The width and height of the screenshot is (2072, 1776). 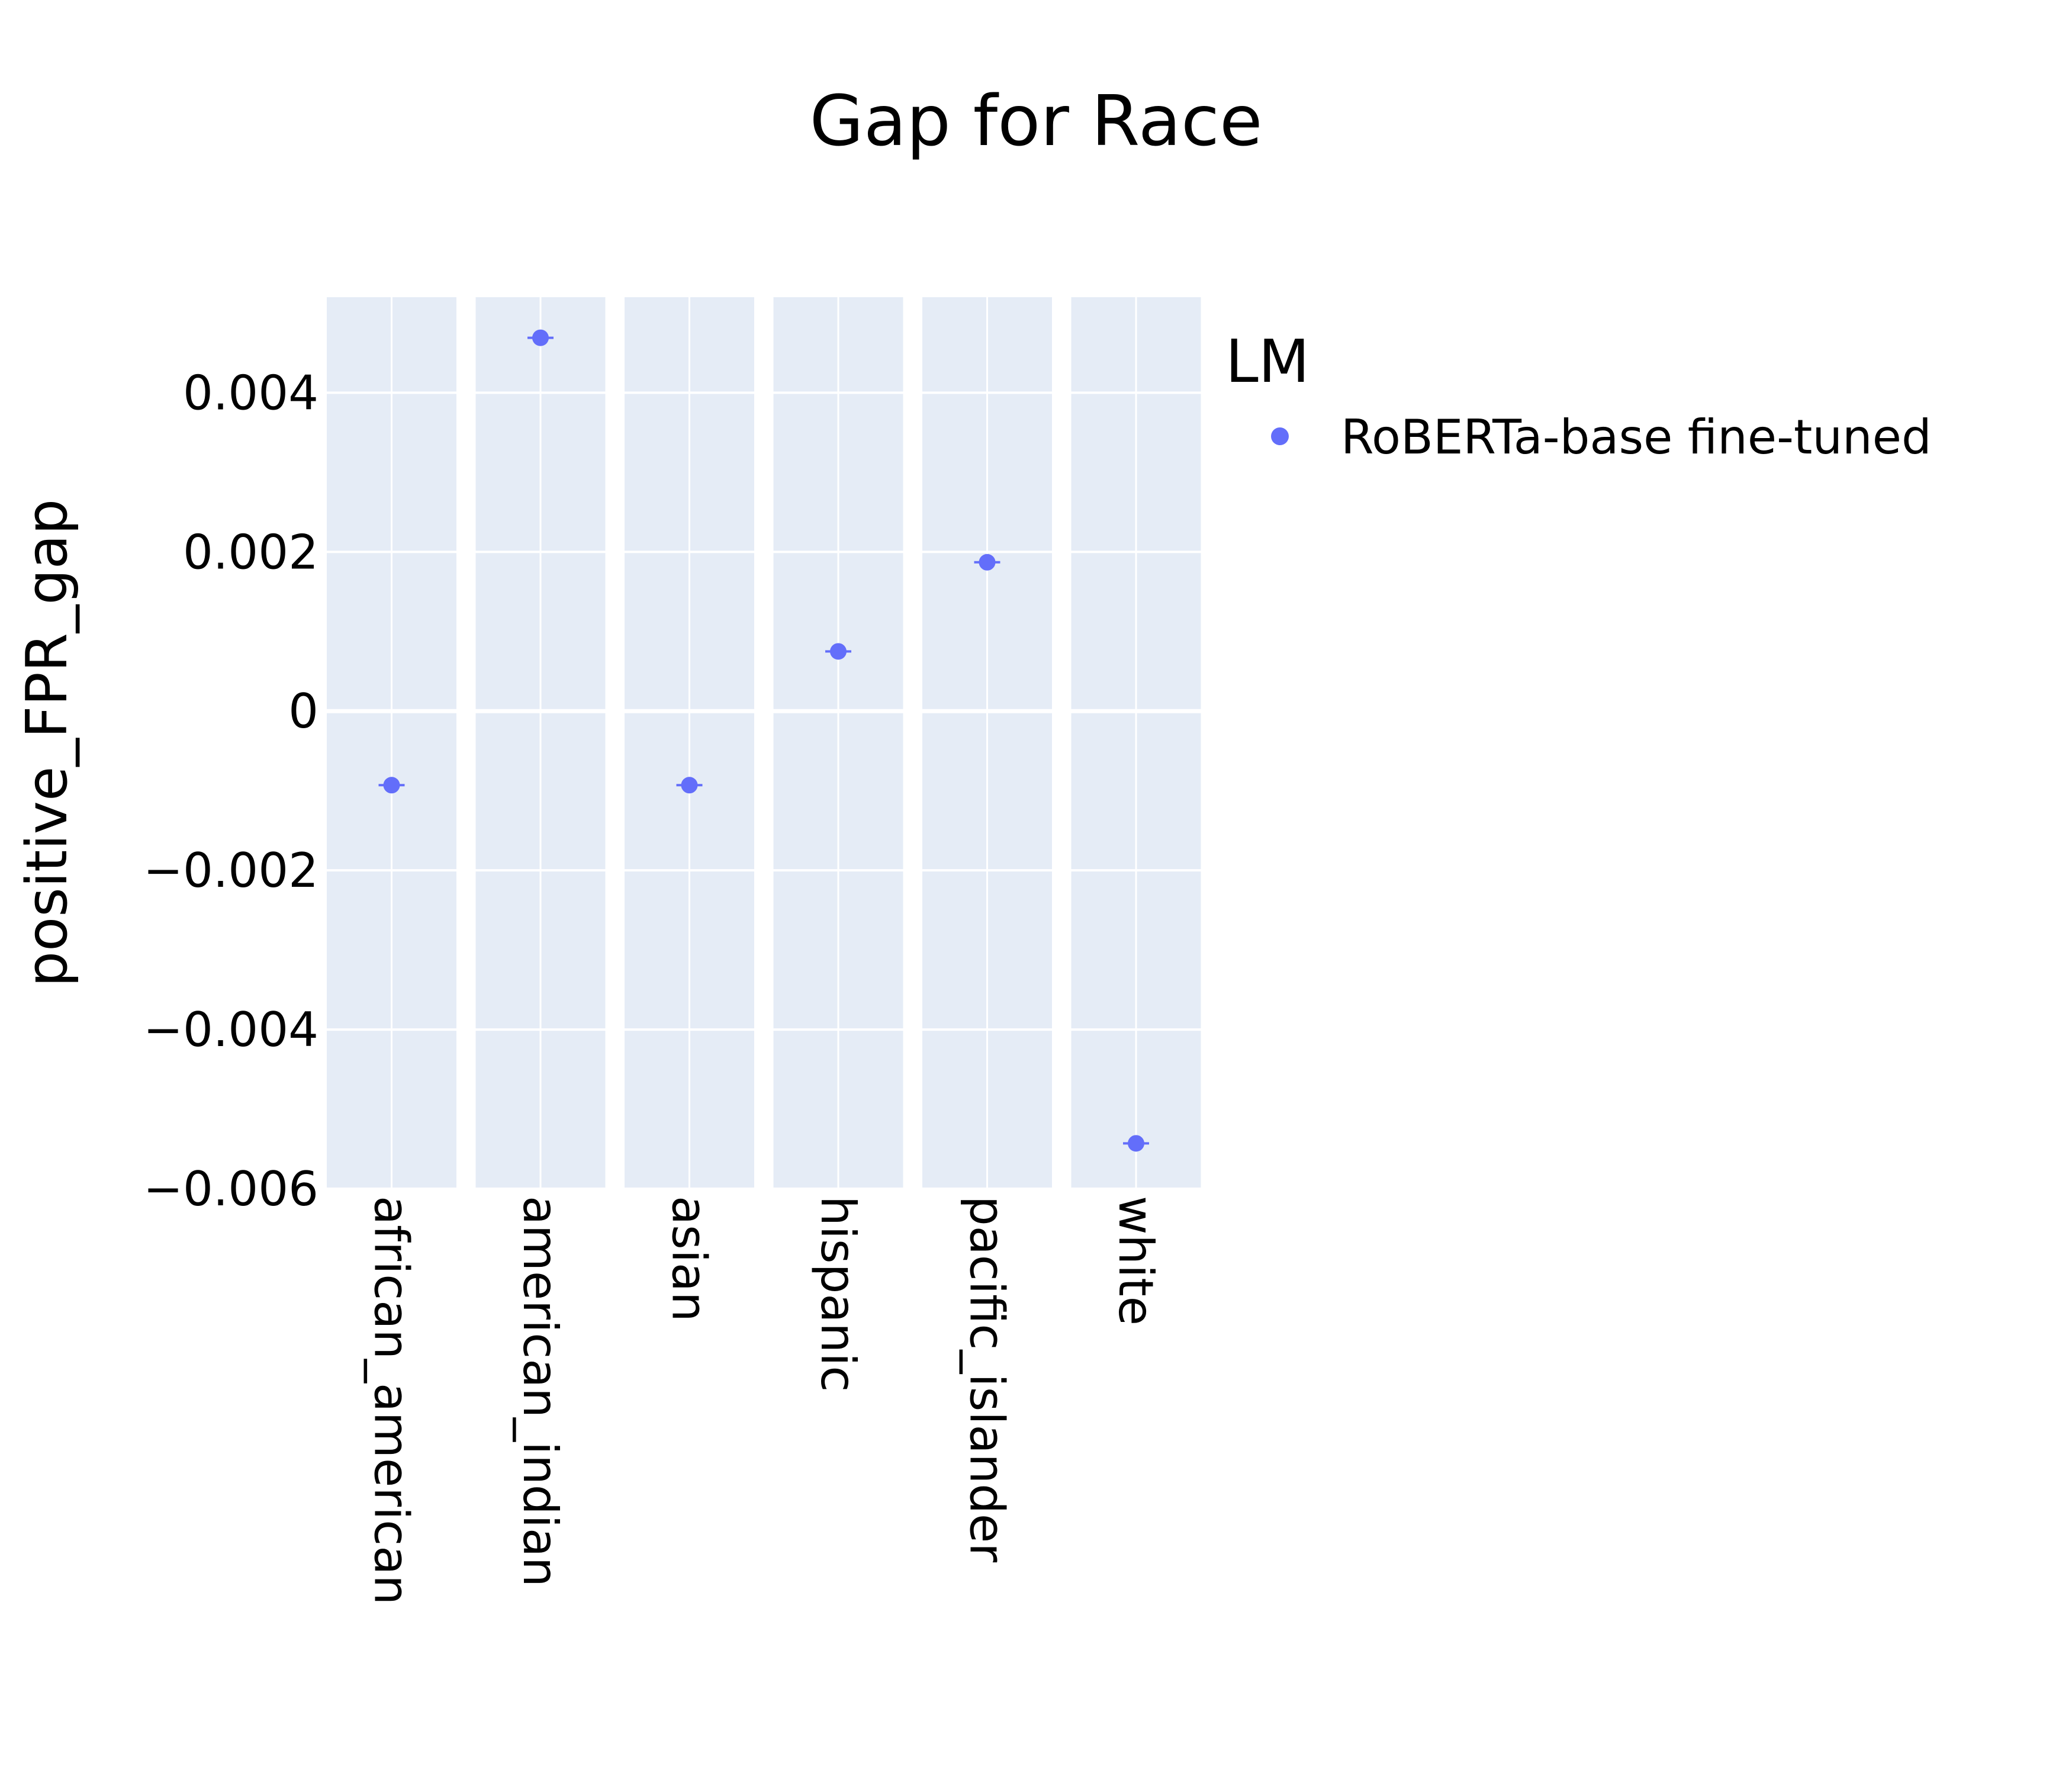 What do you see at coordinates (391, 785) in the screenshot?
I see `data-point-african_american` at bounding box center [391, 785].